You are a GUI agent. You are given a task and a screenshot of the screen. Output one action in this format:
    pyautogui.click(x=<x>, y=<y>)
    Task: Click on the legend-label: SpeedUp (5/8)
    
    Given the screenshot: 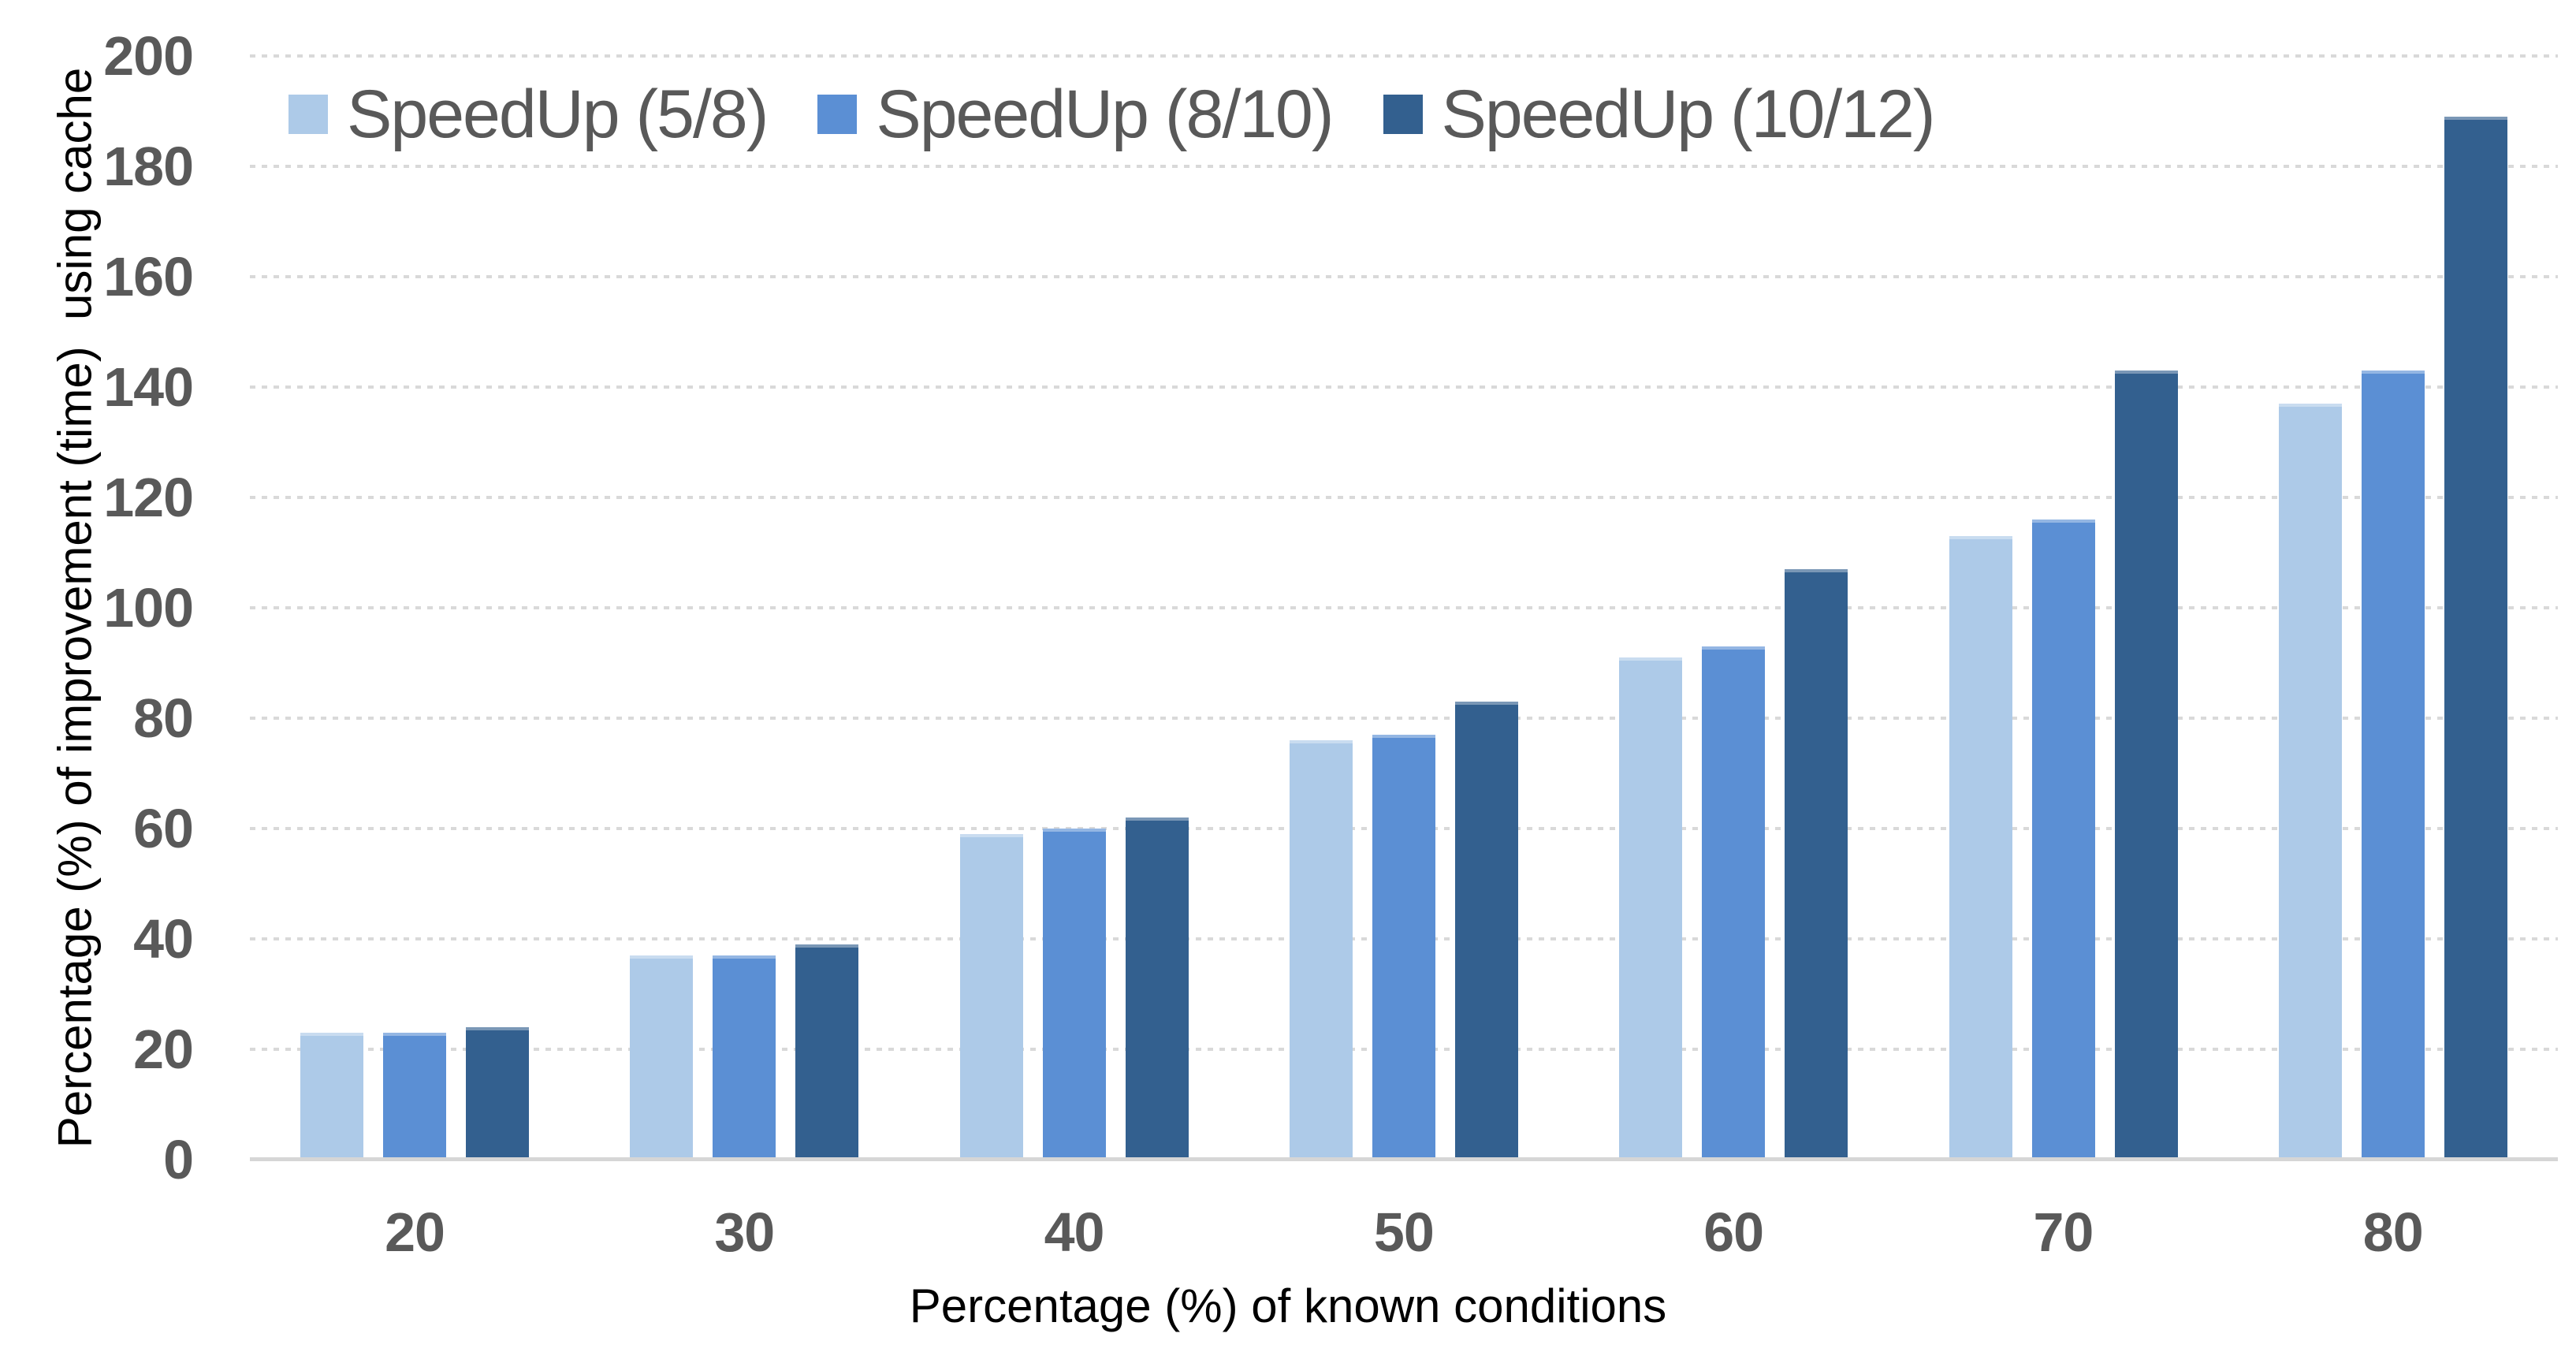 What is the action you would take?
    pyautogui.click(x=558, y=114)
    